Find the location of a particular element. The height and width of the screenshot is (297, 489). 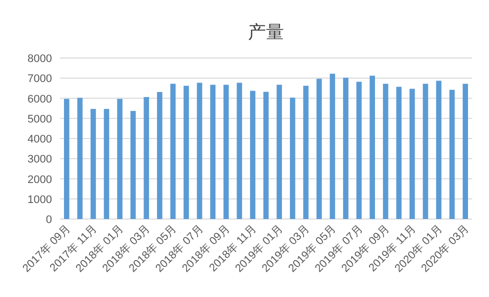

y-tick-label: 4000 is located at coordinates (40, 140).